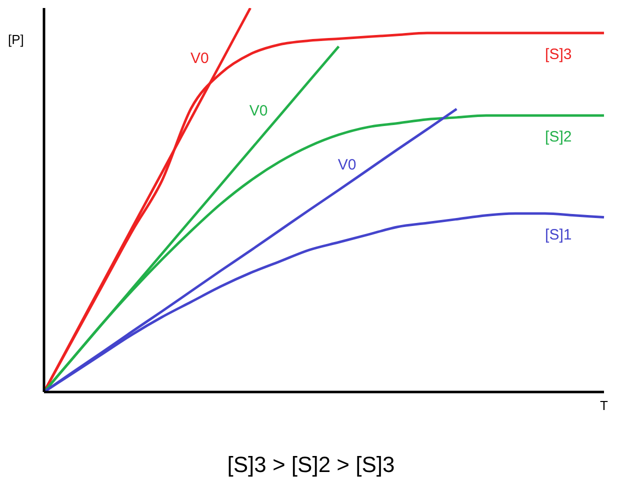  Describe the element at coordinates (604, 405) in the screenshot. I see `x-axis-title: T` at that location.